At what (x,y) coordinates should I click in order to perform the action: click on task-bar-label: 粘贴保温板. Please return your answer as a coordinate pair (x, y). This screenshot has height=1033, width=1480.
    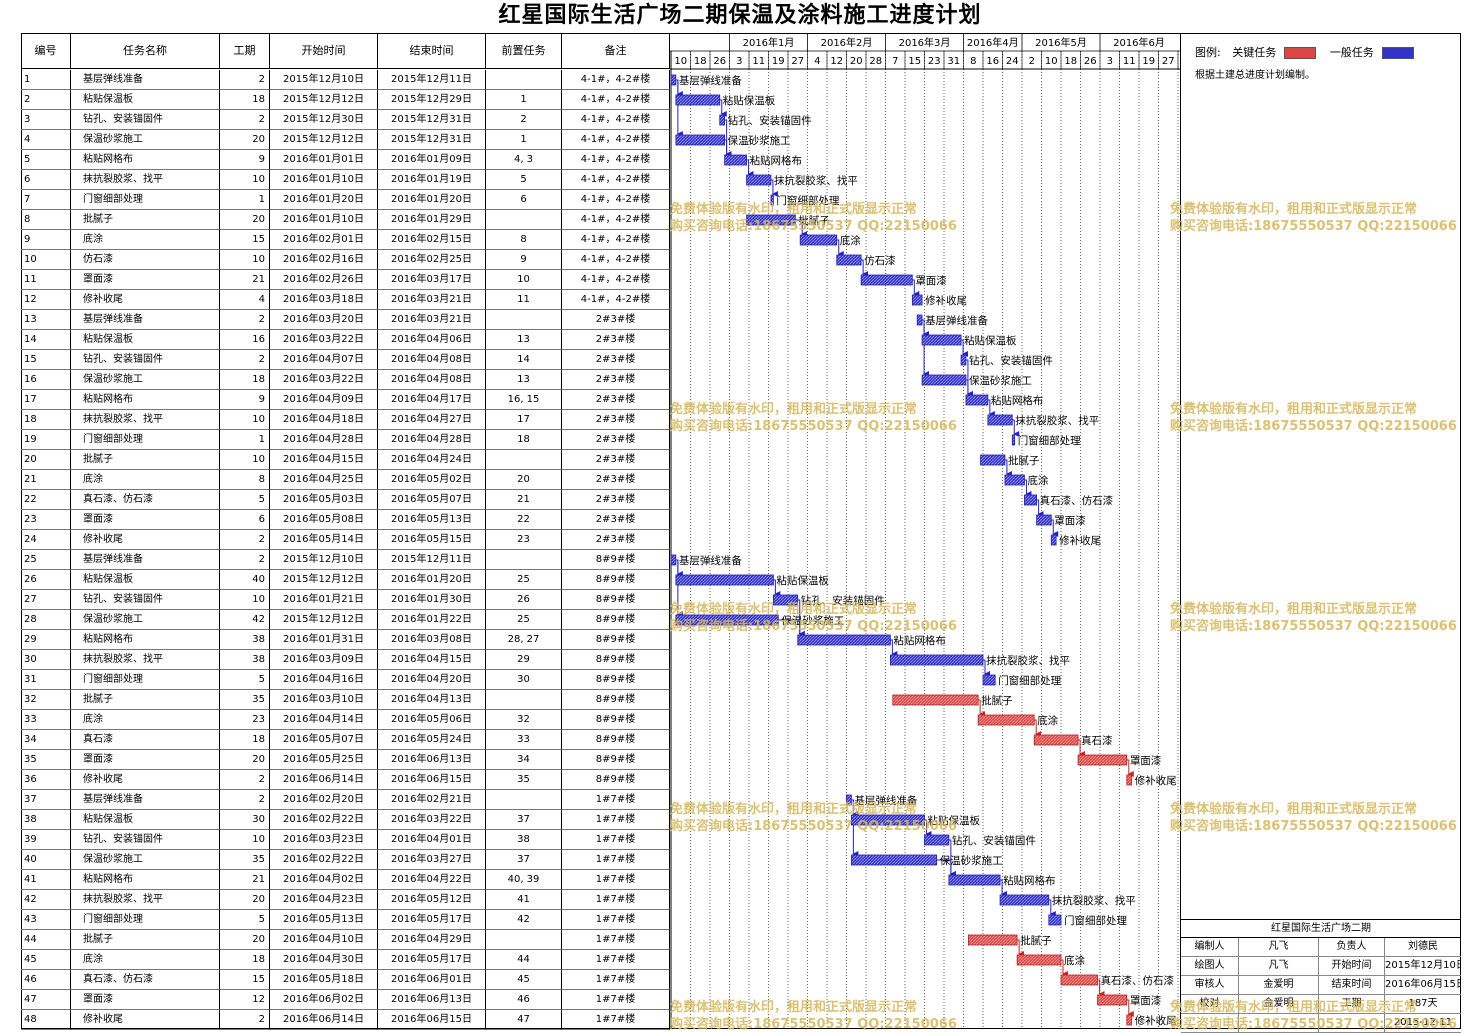
    Looking at the image, I should click on (954, 820).